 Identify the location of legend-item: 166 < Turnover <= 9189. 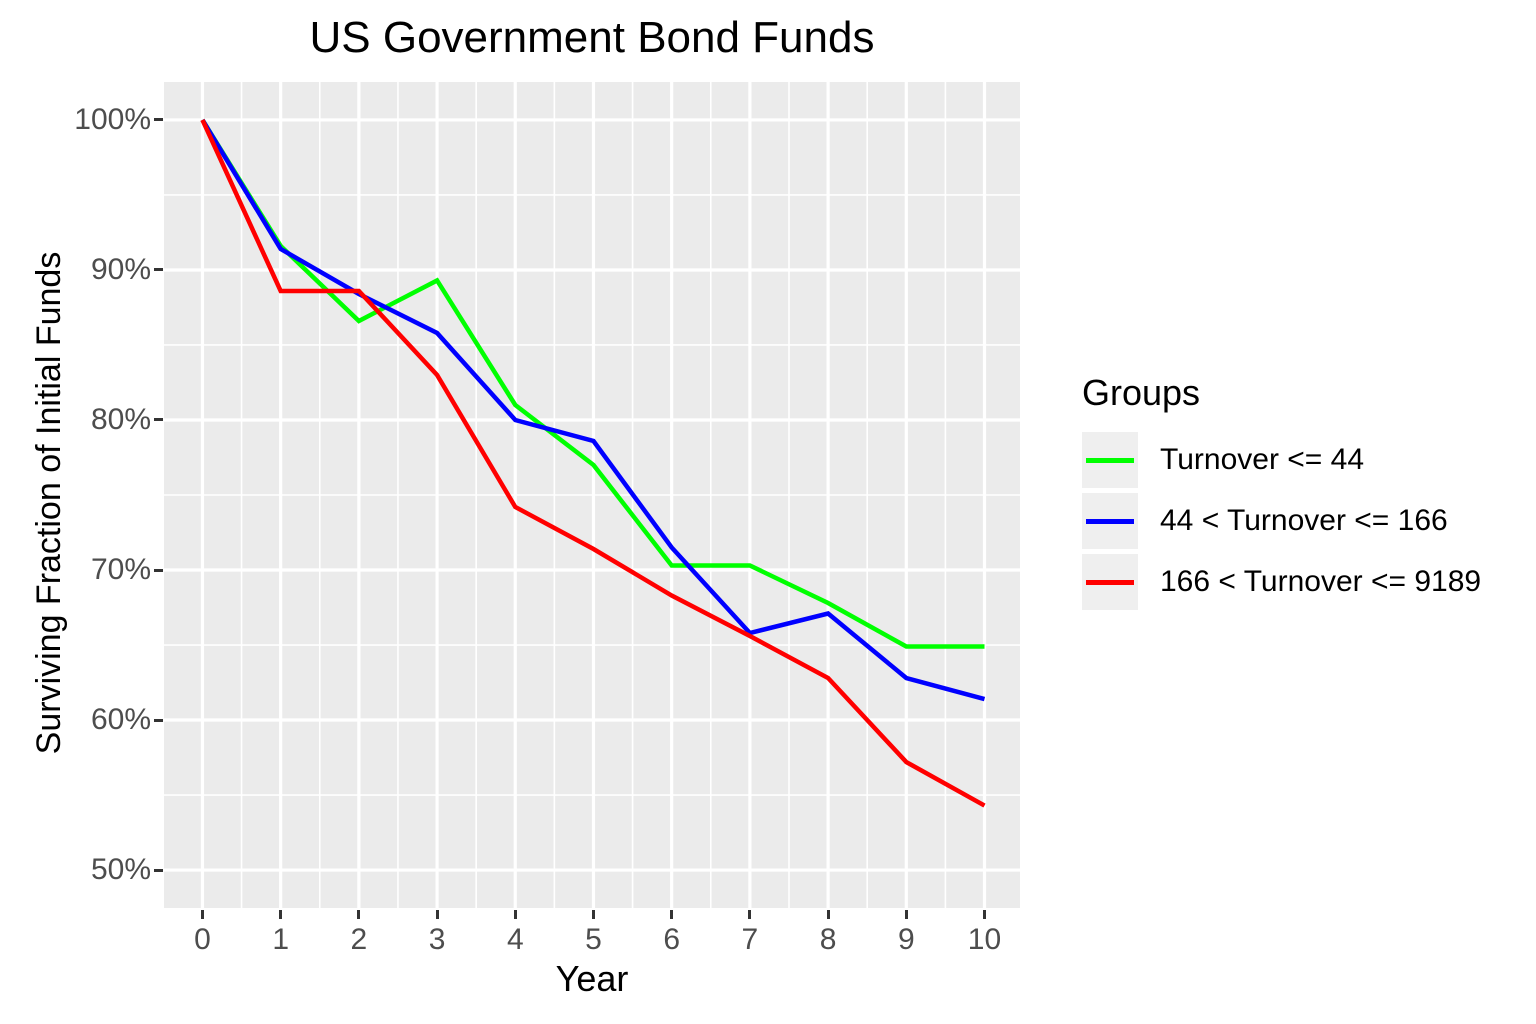
(1281, 582).